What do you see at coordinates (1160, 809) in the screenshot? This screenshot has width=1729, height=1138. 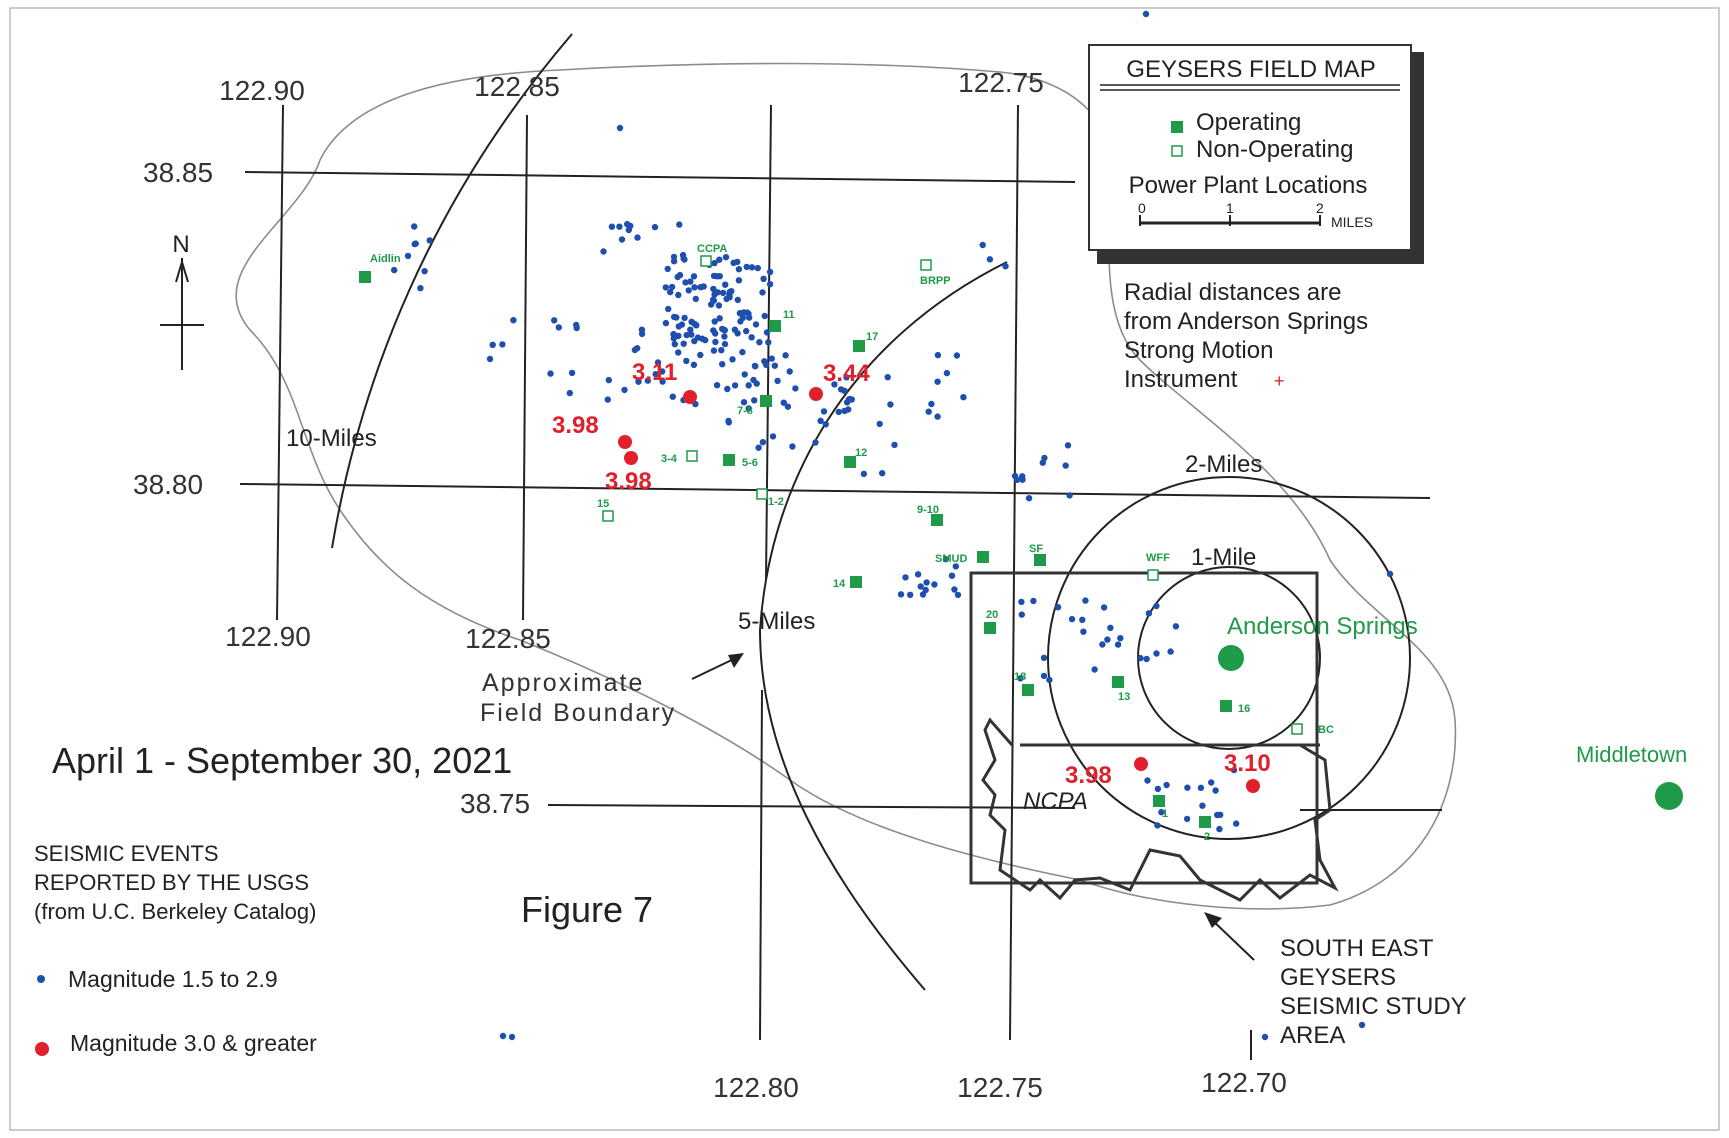 I see `ncpa-outline` at bounding box center [1160, 809].